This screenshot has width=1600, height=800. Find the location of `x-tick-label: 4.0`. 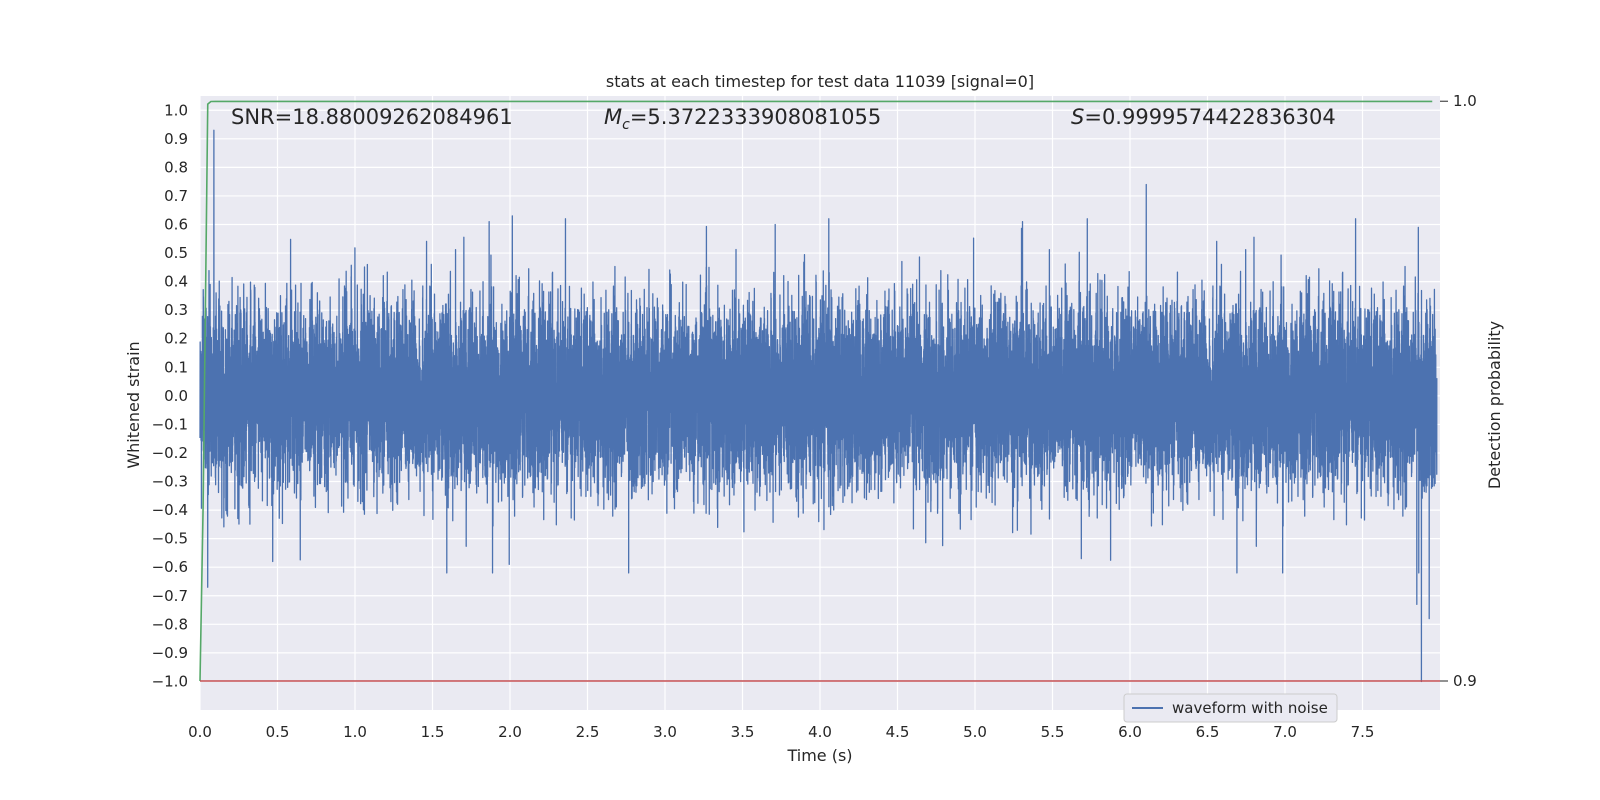

x-tick-label: 4.0 is located at coordinates (820, 732).